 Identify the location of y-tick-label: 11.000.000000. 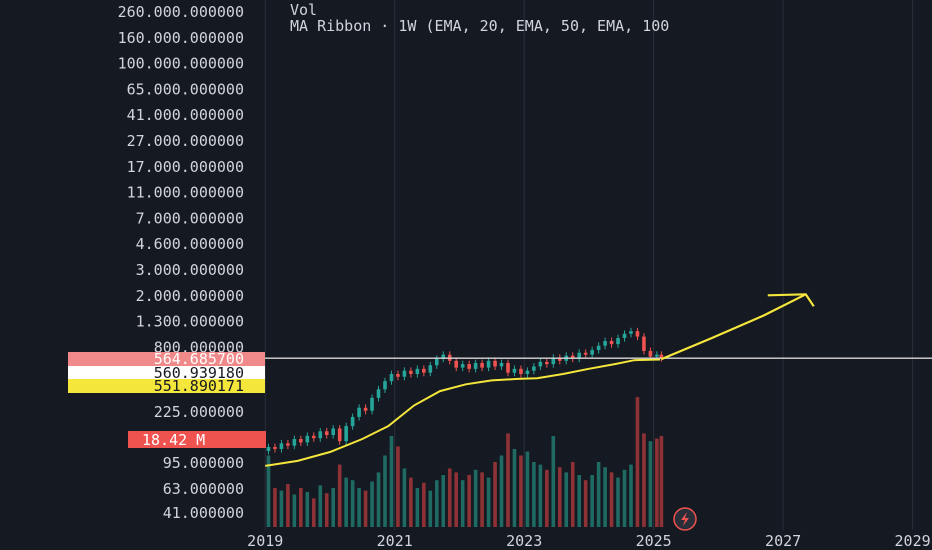
(185, 193).